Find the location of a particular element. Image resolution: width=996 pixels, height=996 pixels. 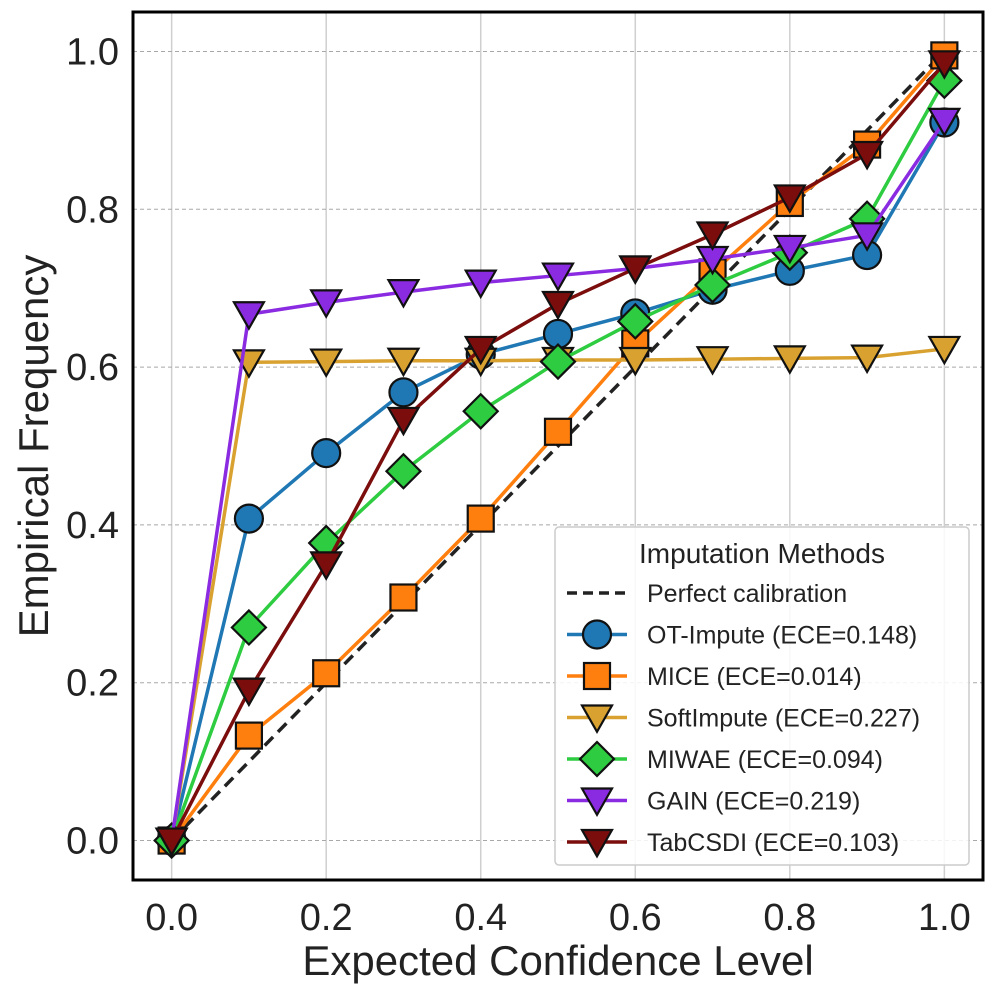

x-tick-label: 0.2 is located at coordinates (326, 918).